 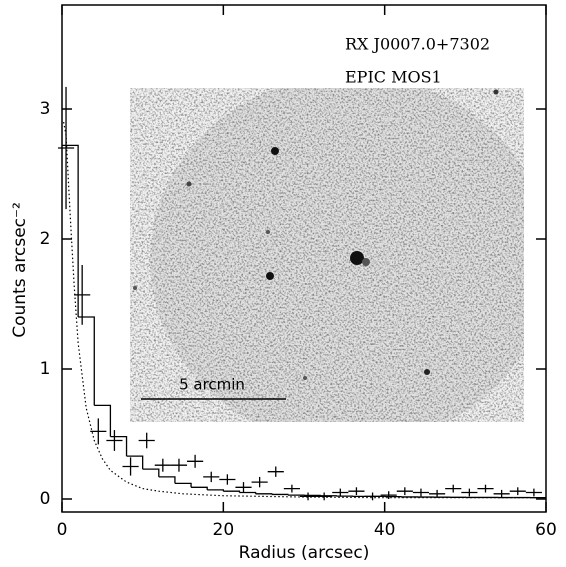 What do you see at coordinates (45, 109) in the screenshot?
I see `y-tick-label: 3` at bounding box center [45, 109].